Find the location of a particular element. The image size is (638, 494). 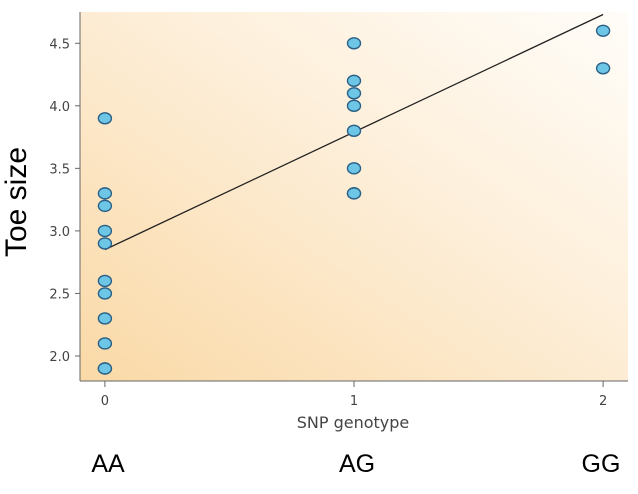

y-tick-label: 4.5 is located at coordinates (59, 44).